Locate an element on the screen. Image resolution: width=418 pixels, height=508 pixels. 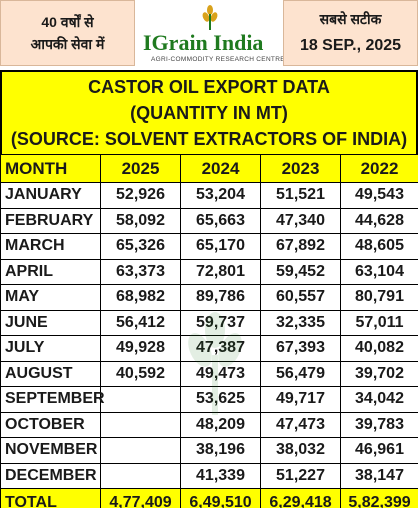
table-row: JULY 49,928 47,387 67,393 40,082 is located at coordinates (209, 348).